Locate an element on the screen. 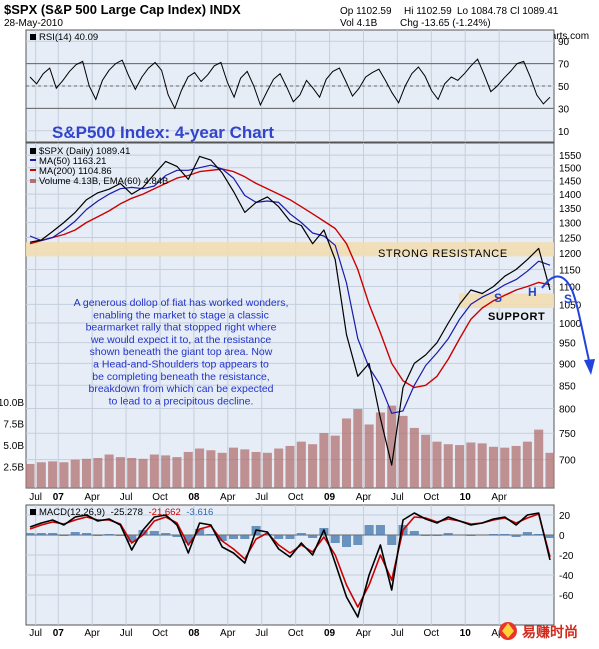  header-low: Lo 1084.78 is located at coordinates (482, 11).